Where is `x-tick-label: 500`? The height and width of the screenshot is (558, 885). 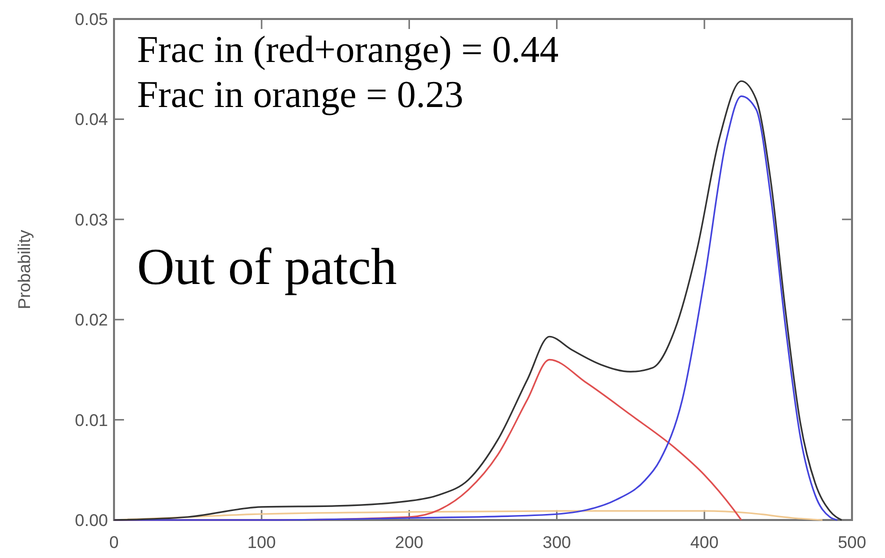
x-tick-label: 500 is located at coordinates (852, 542).